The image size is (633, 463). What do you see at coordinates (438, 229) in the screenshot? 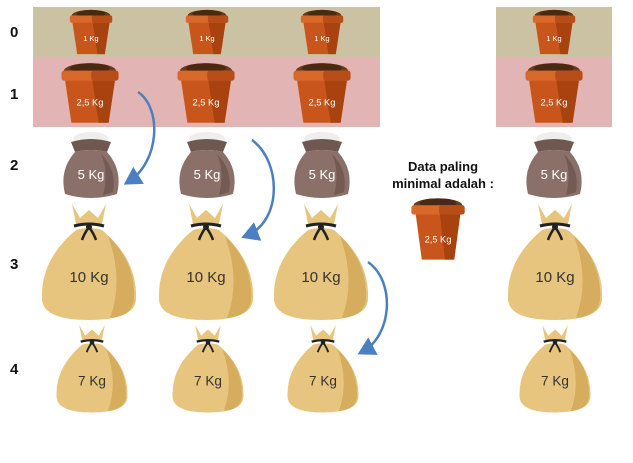
I see `answer-pot-2-5kg: 2,5 Kg` at bounding box center [438, 229].